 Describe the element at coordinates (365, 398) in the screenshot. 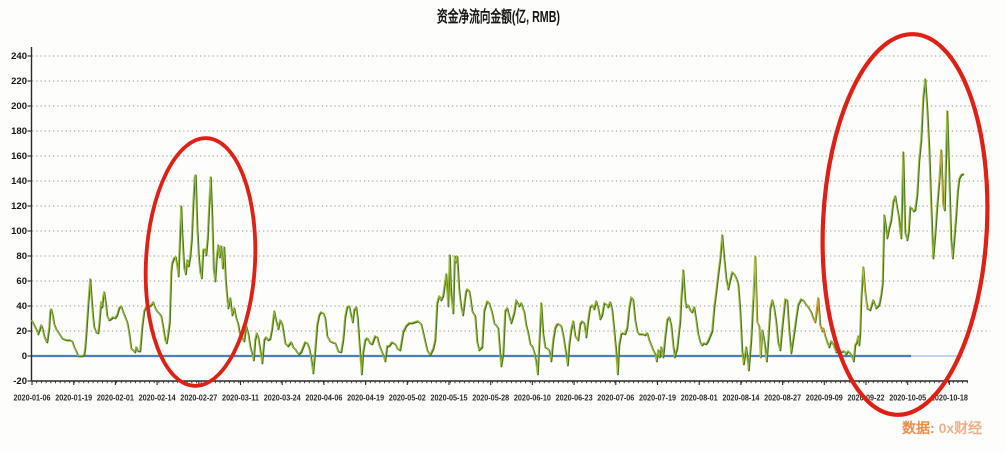

I see `svg-text: 2020-04-19` at that location.